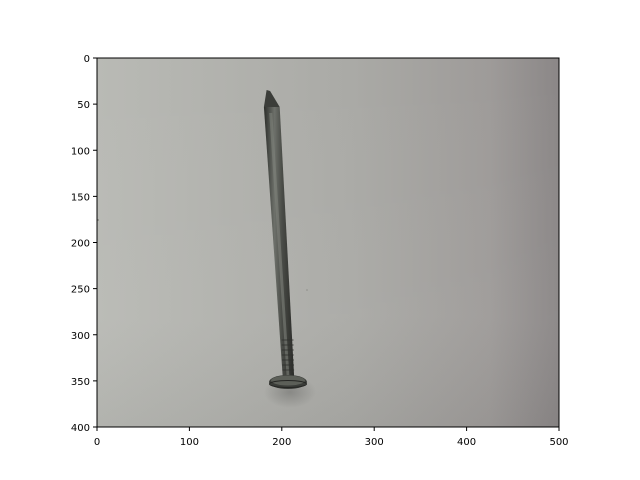 This screenshot has width=640, height=480. Describe the element at coordinates (288, 355) in the screenshot. I see `nail-grip-rings` at that location.